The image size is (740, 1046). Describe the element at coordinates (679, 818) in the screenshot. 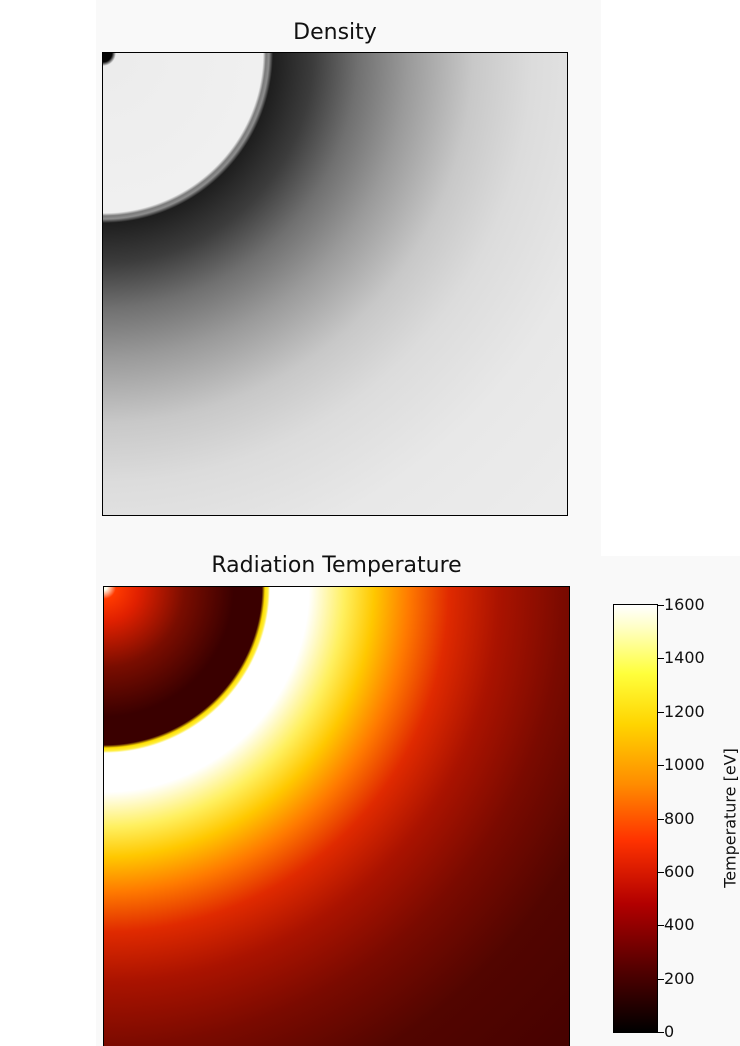

I see `colorbar-tick-label: 800` at that location.